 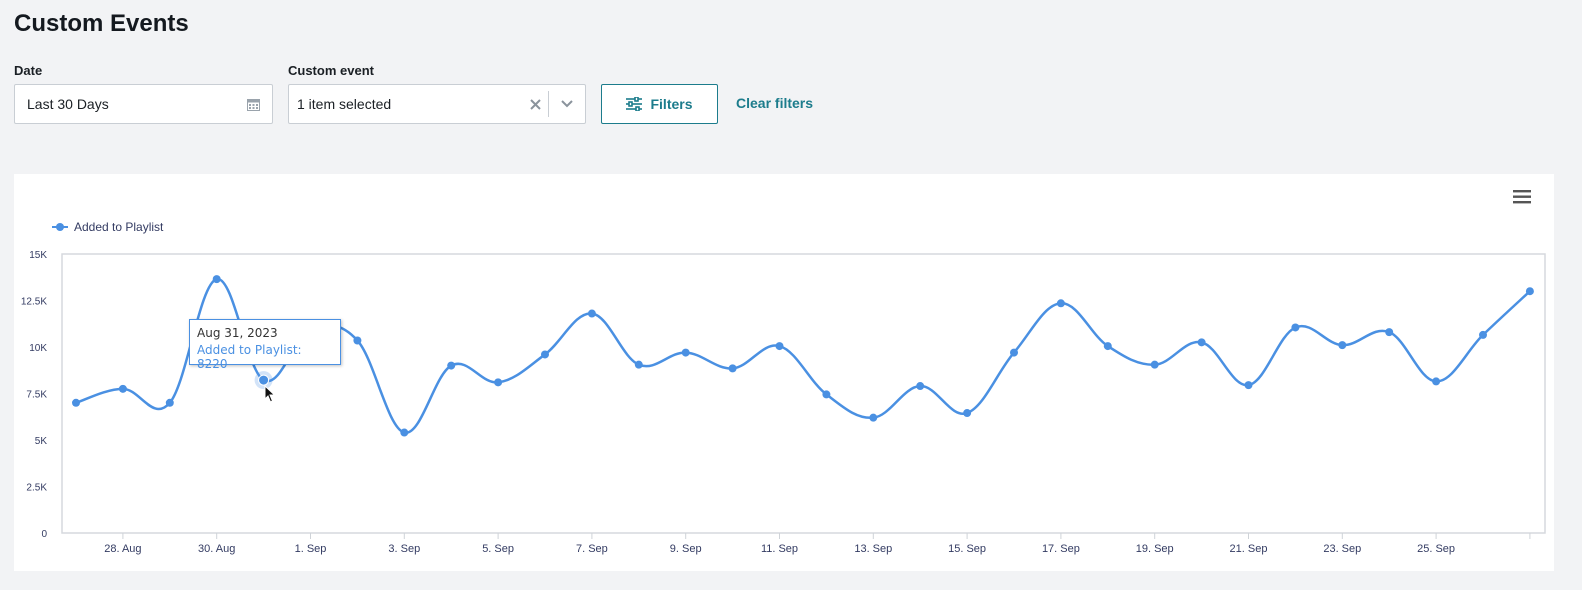 What do you see at coordinates (41, 441) in the screenshot?
I see `y-axis-tick-label: 5K` at bounding box center [41, 441].